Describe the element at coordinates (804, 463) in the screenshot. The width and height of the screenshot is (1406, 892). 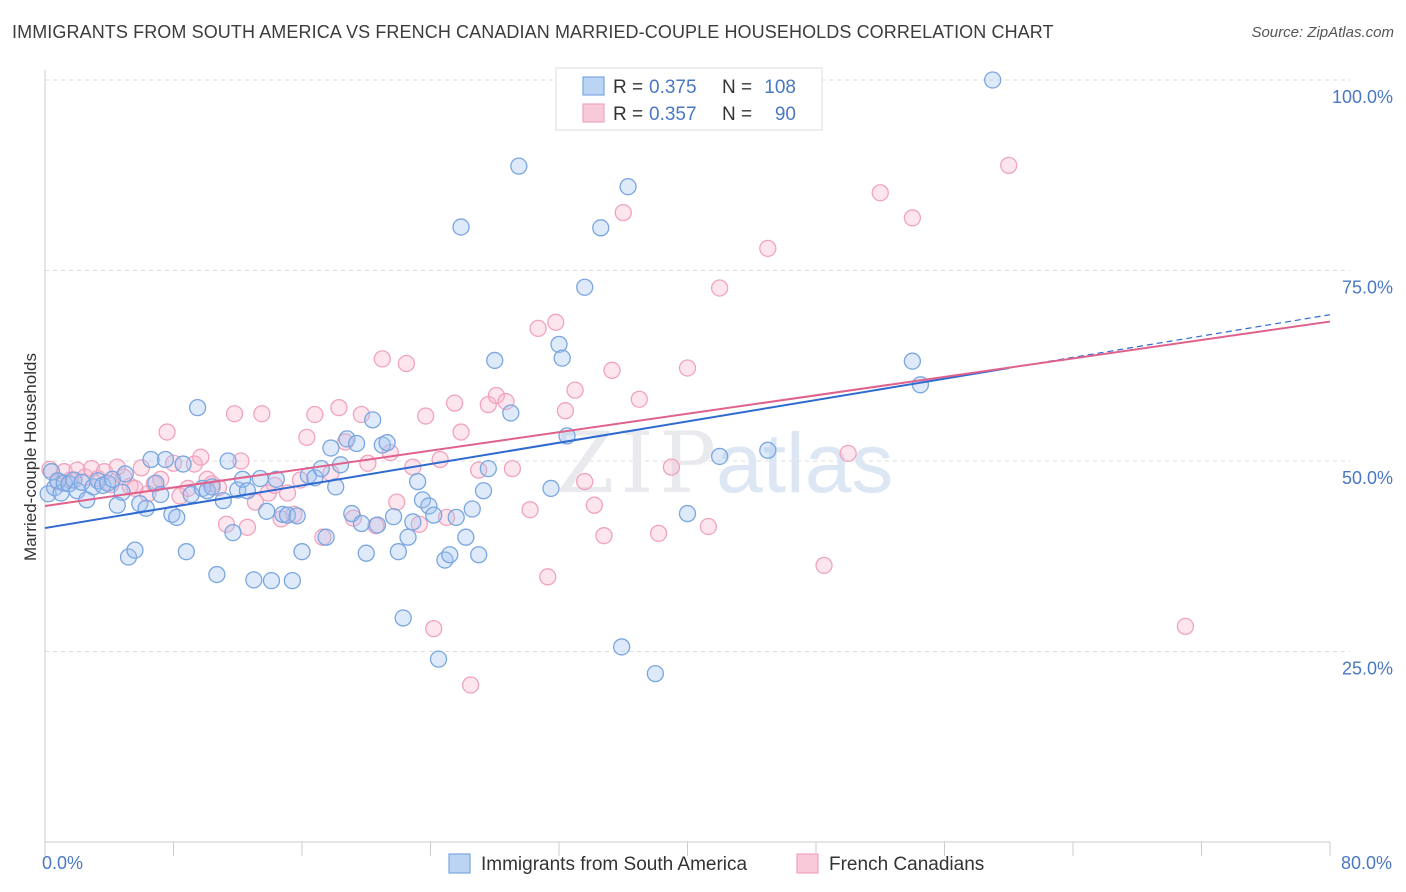
I see `watermark-atlas: atlas` at that location.